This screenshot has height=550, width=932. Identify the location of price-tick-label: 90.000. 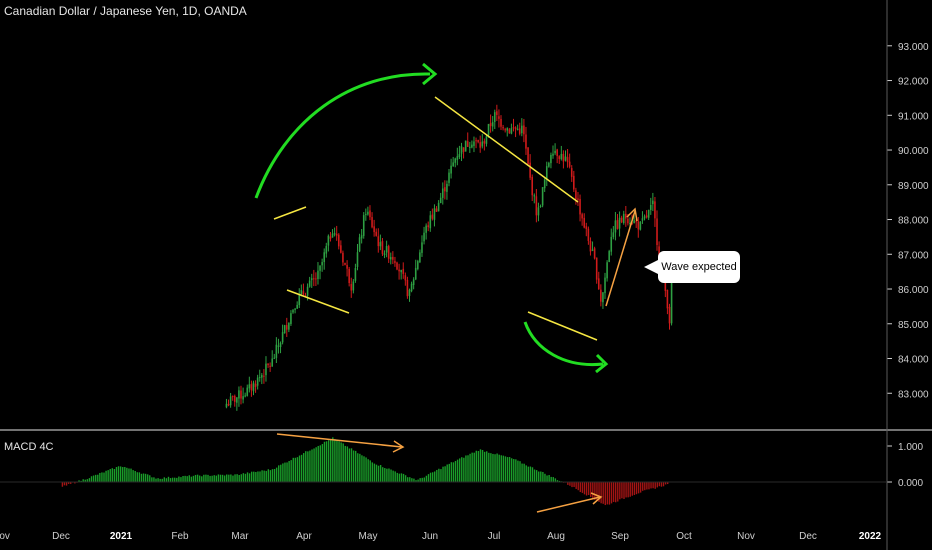
(913, 151).